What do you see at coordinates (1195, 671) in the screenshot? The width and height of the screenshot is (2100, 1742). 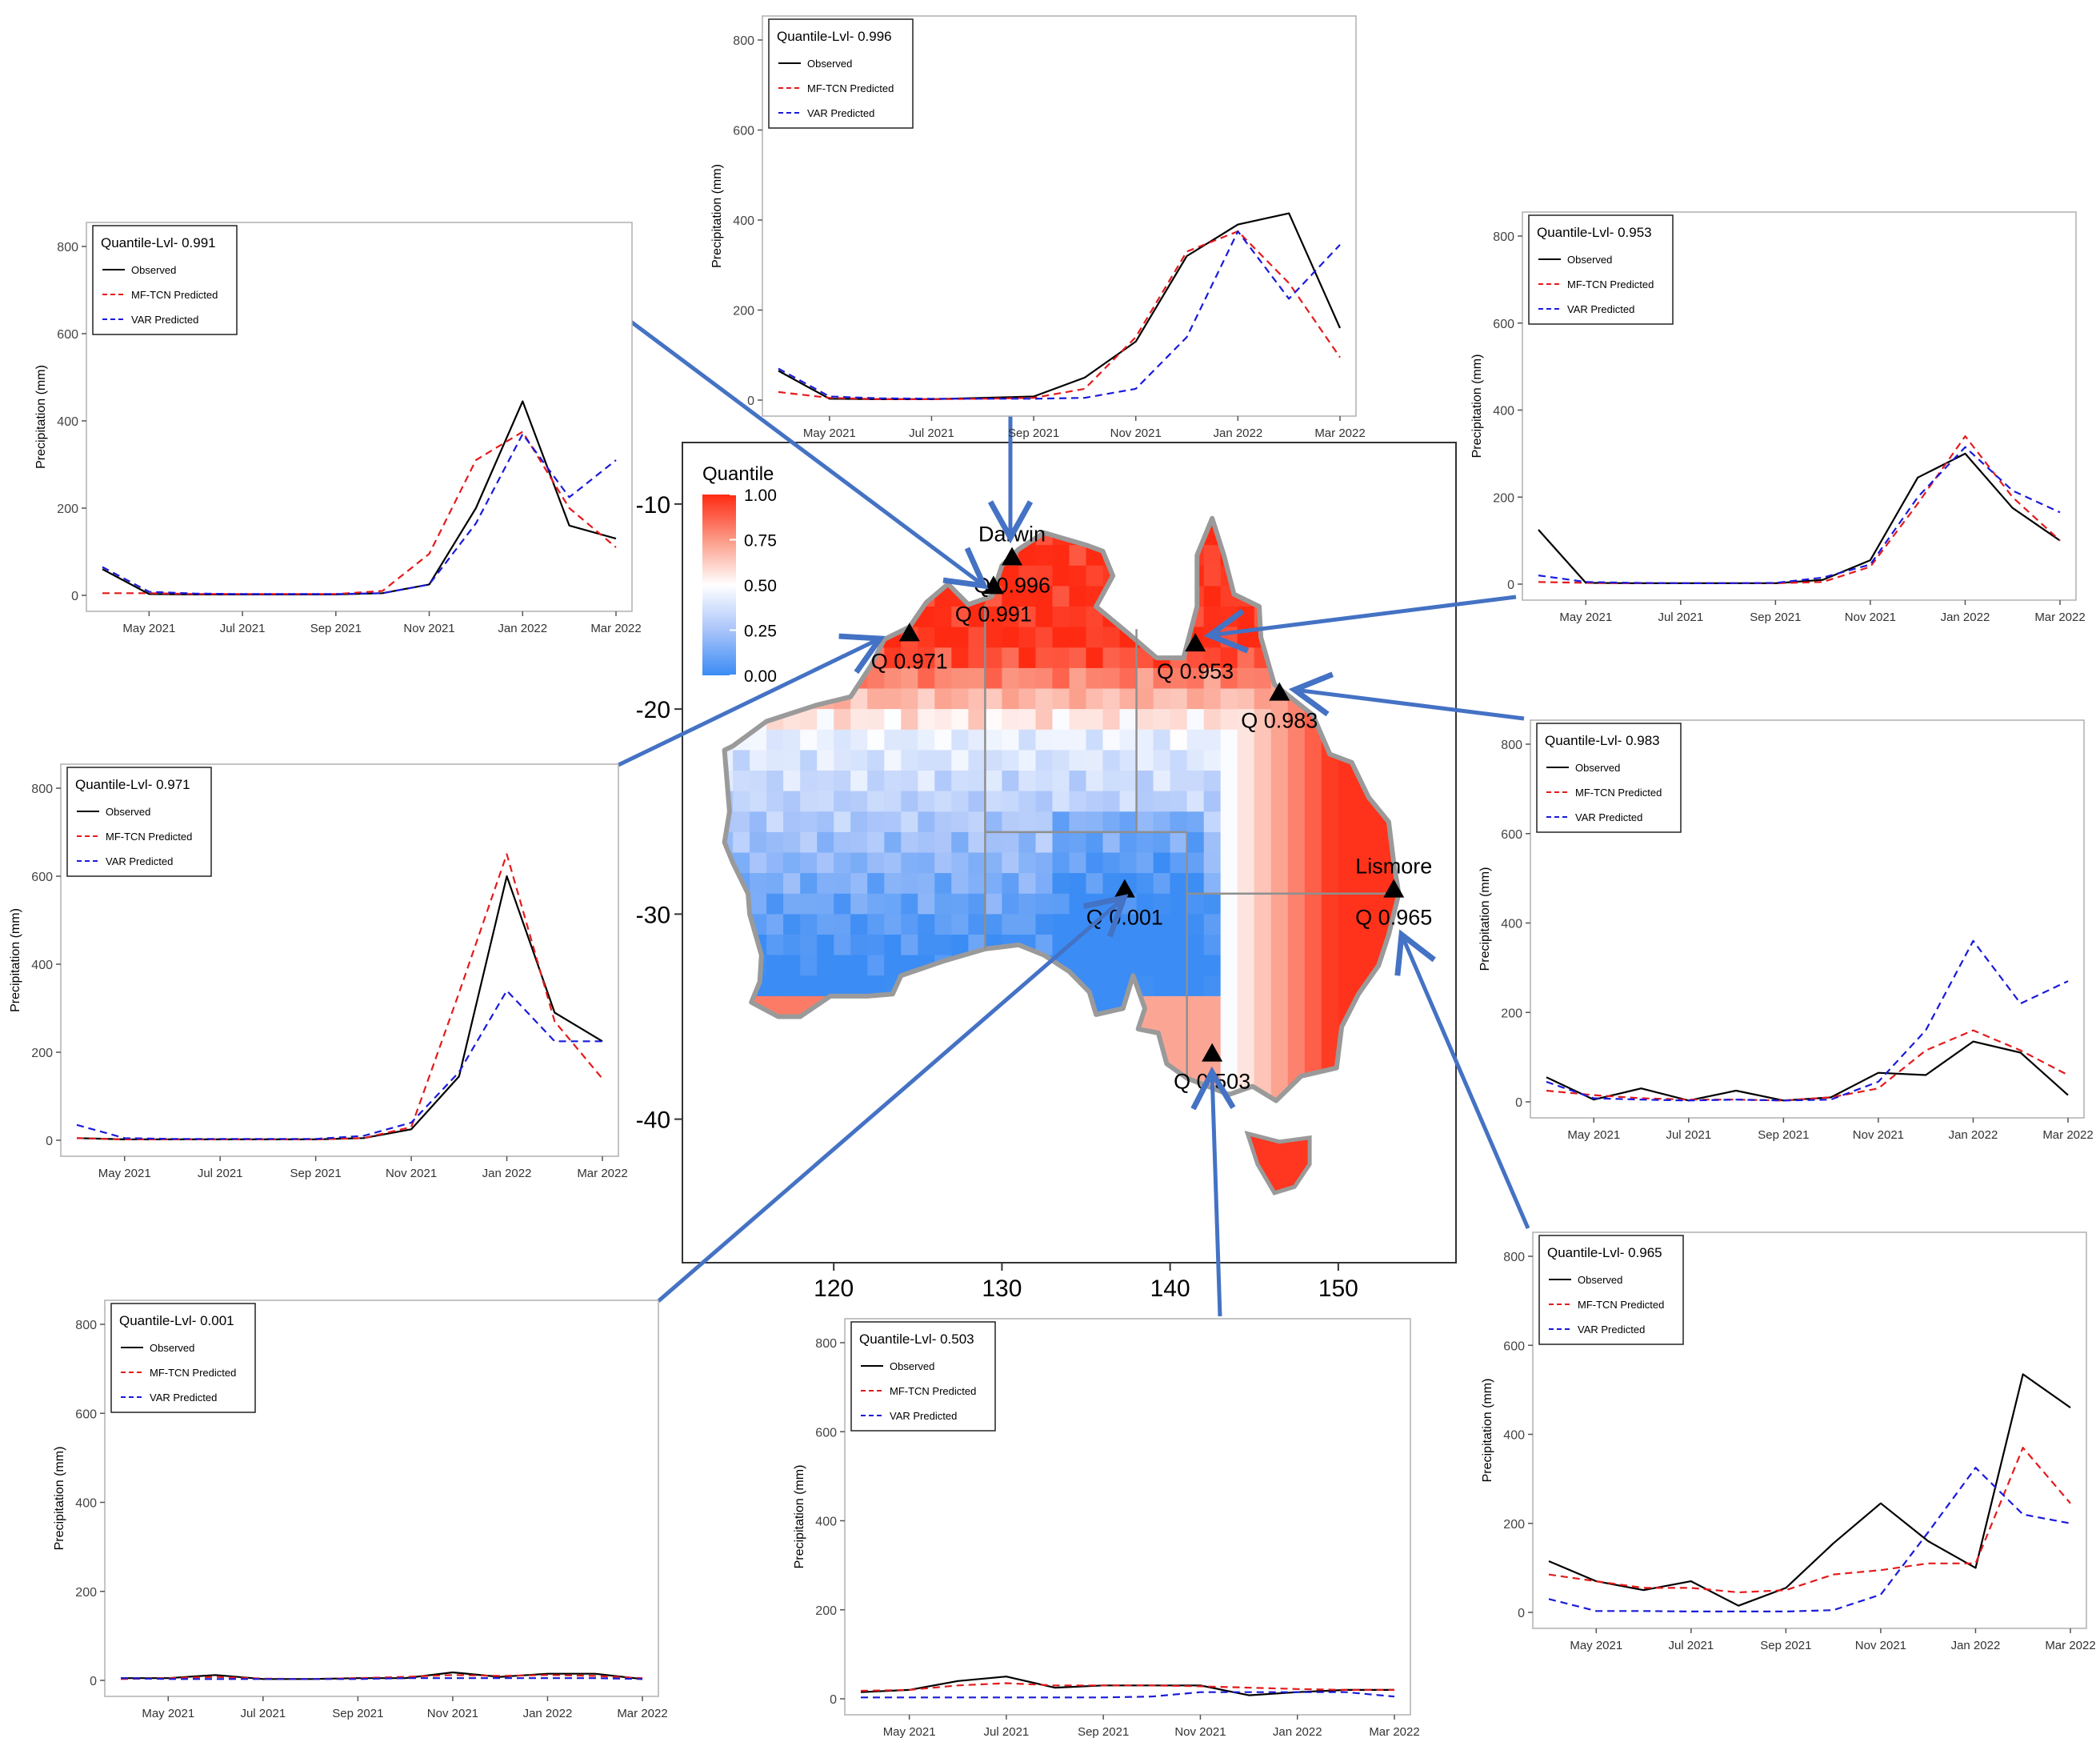 I see `station-quantile-label: Q 0.953` at bounding box center [1195, 671].